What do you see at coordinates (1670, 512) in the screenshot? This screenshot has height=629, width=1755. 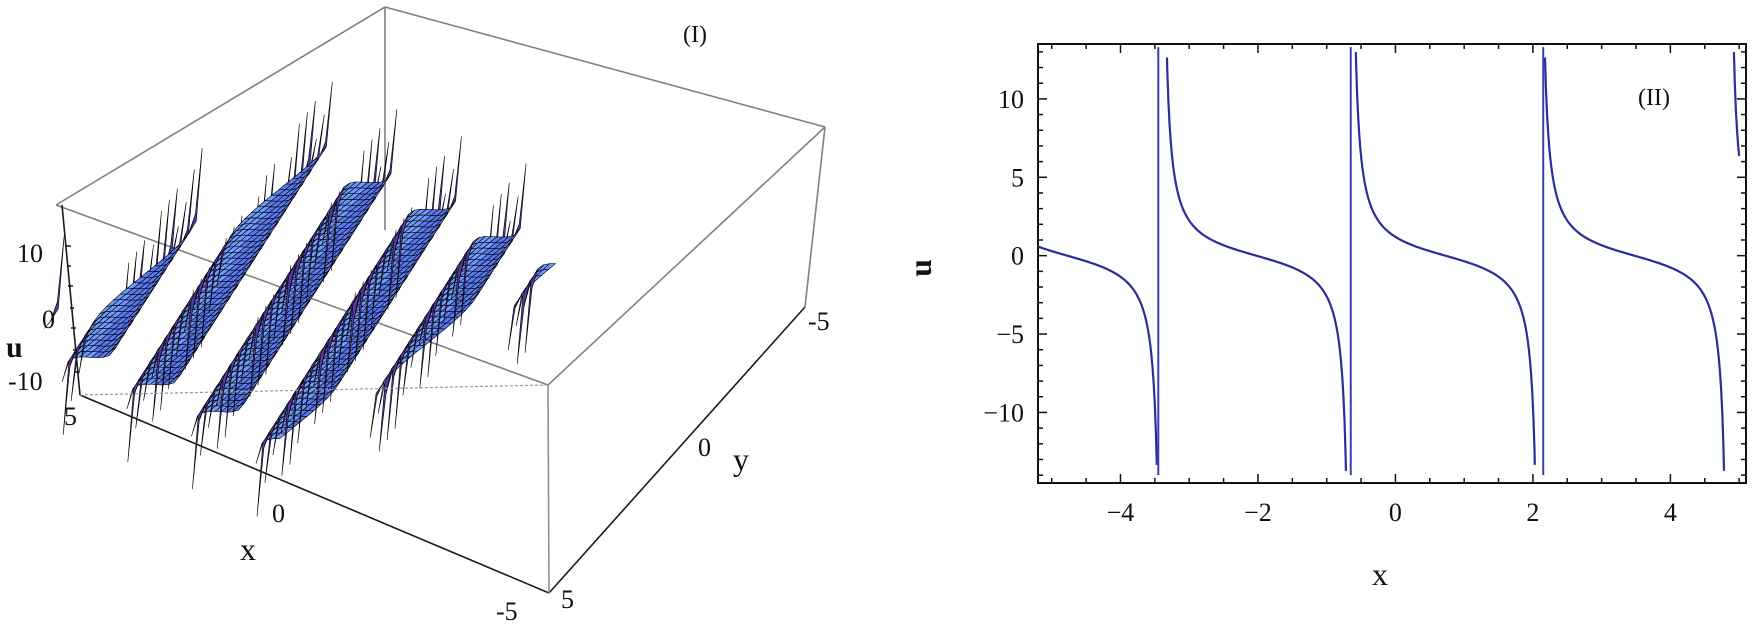 I see `svg-text: 4` at bounding box center [1670, 512].